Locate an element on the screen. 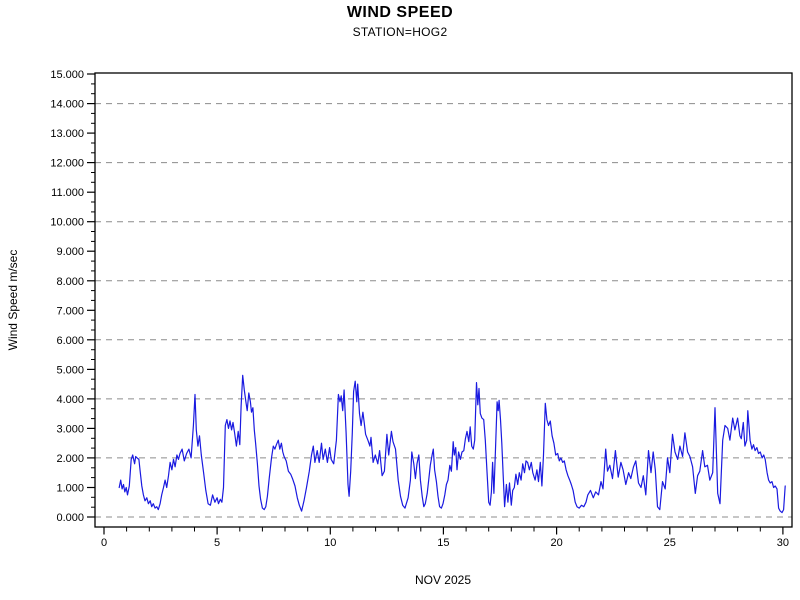  y-tick-label: 15.000 is located at coordinates (67, 75).